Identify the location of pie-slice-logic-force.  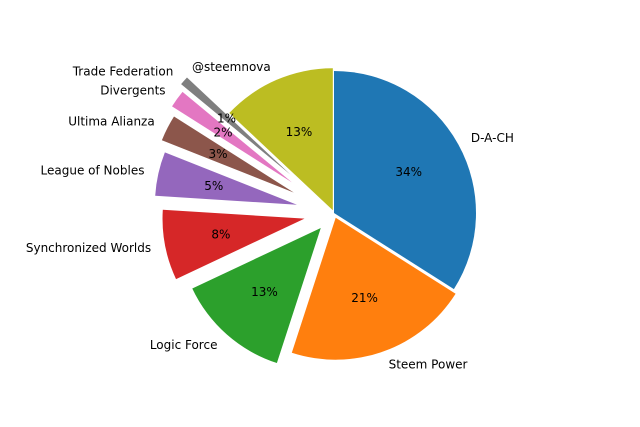
(256, 296).